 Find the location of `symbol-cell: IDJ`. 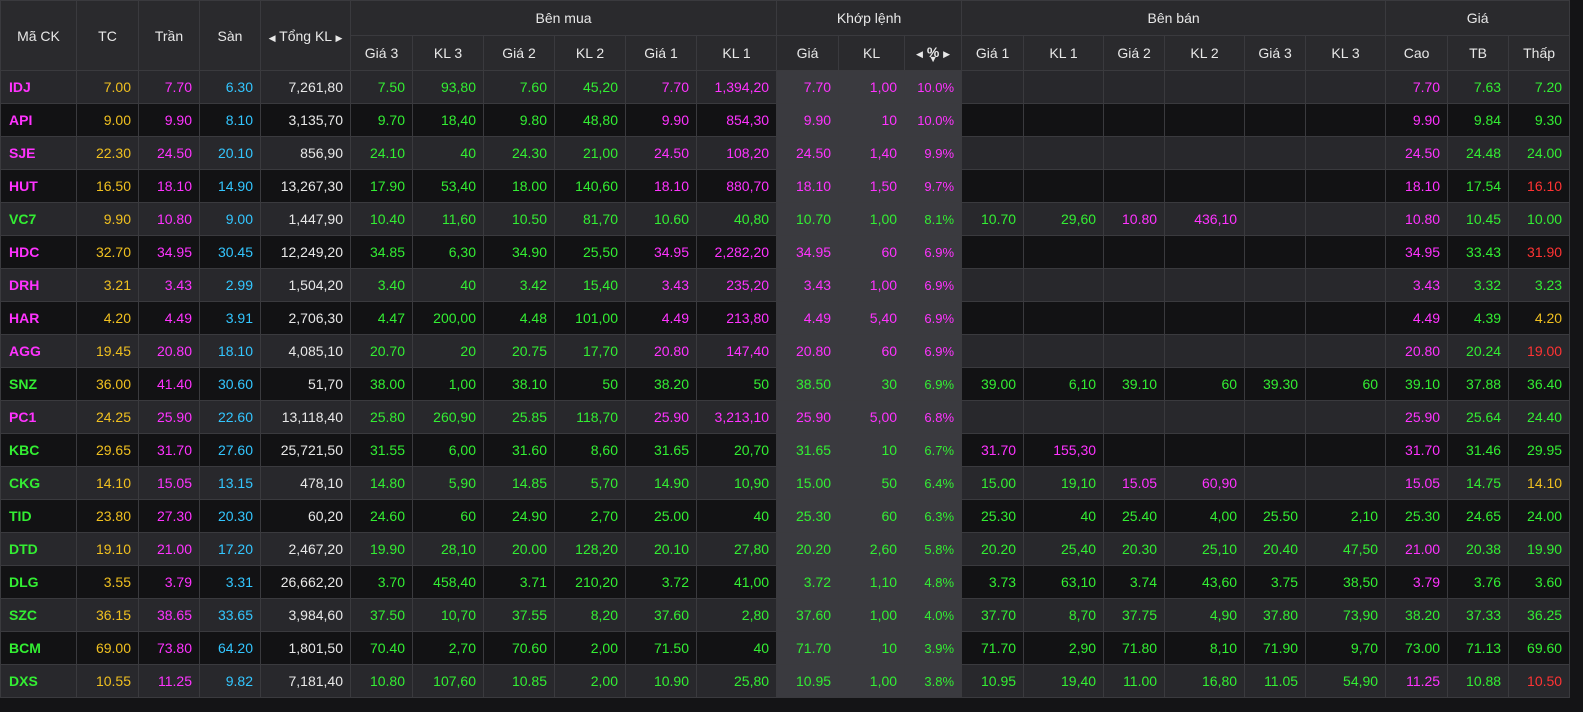

symbol-cell: IDJ is located at coordinates (38, 87).